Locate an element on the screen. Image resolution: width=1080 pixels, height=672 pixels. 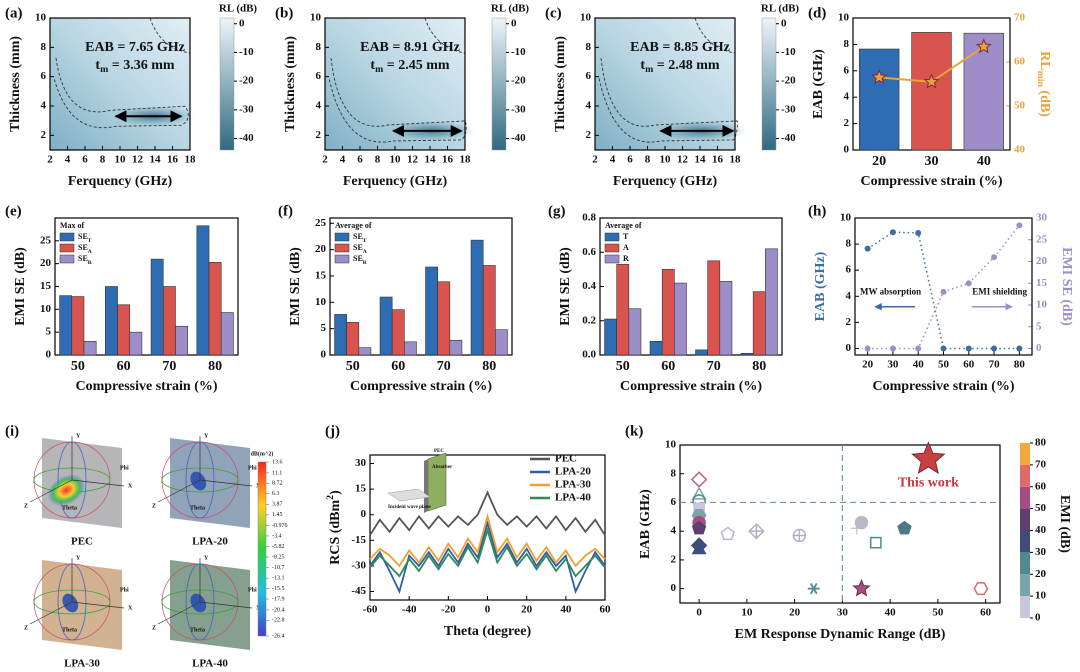
x-axis-label: Compressive strain (%) is located at coordinates (691, 386).